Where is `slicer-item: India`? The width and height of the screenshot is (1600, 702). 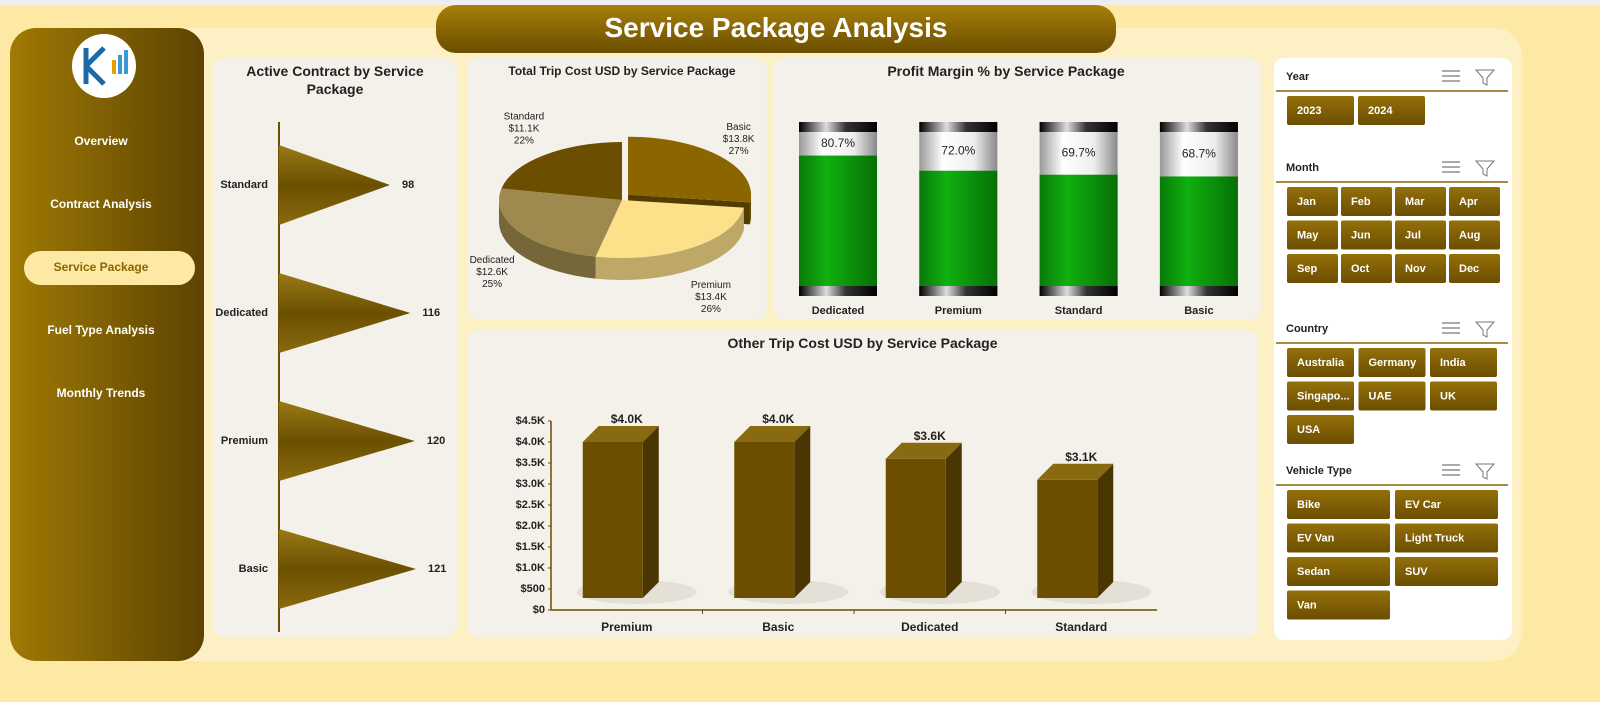 slicer-item: India is located at coordinates (1453, 363).